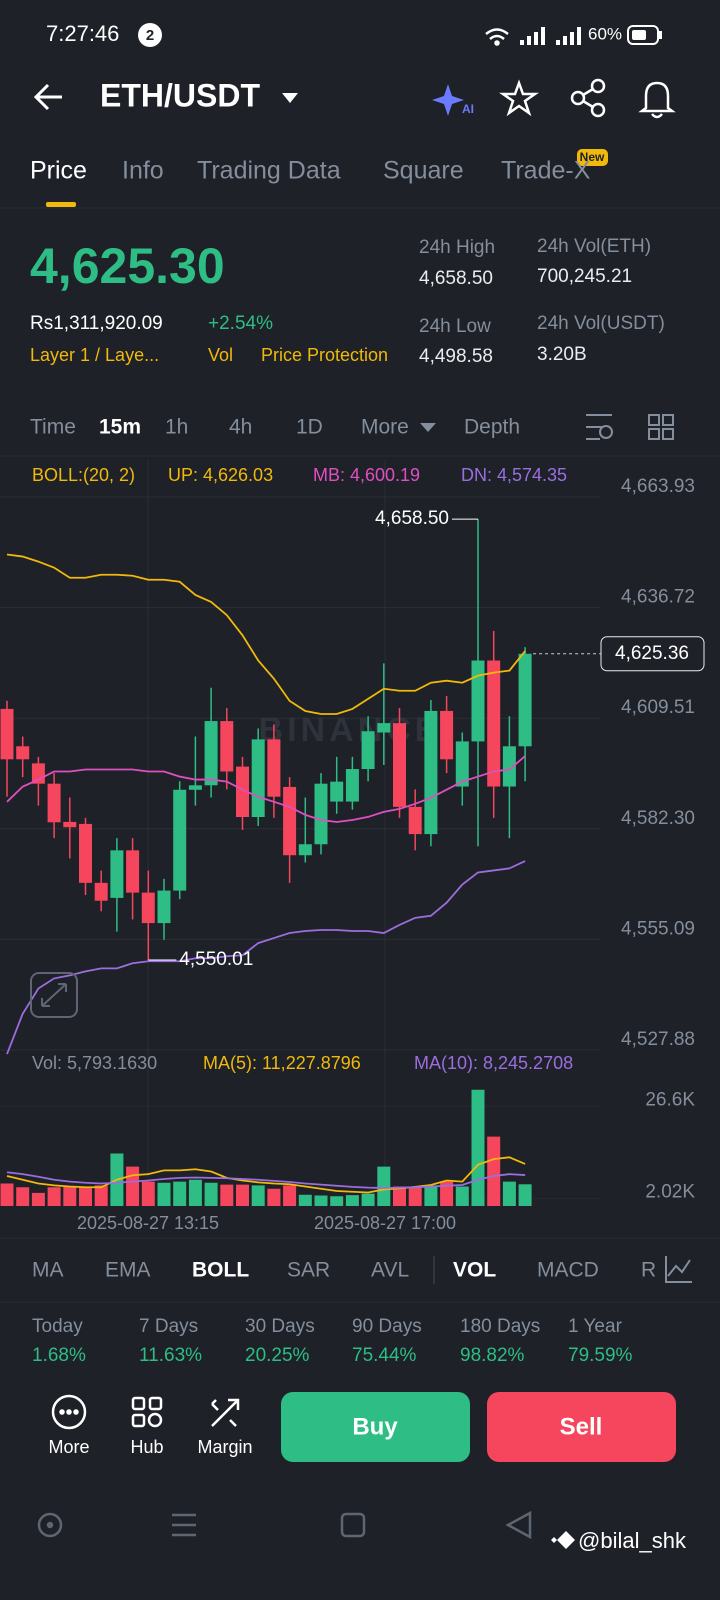  I want to click on boll-dn-legend: DN: 4,574.35, so click(514, 475).